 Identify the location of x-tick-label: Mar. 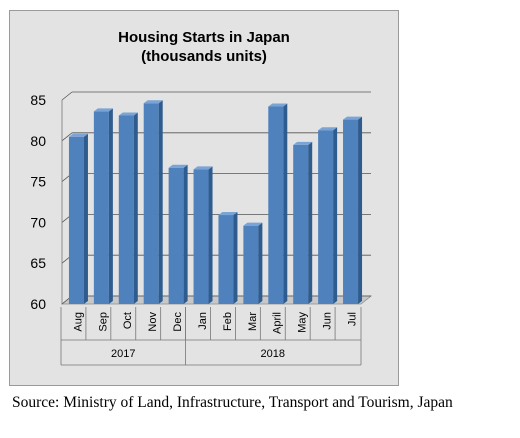
(253, 321).